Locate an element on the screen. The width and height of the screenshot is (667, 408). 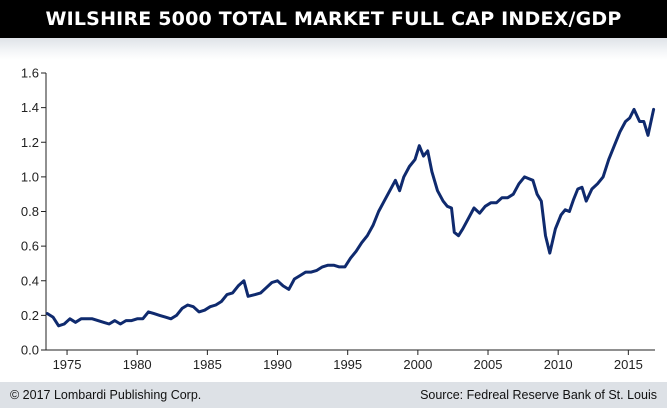
y-tick-label: 0.2 is located at coordinates (30, 315).